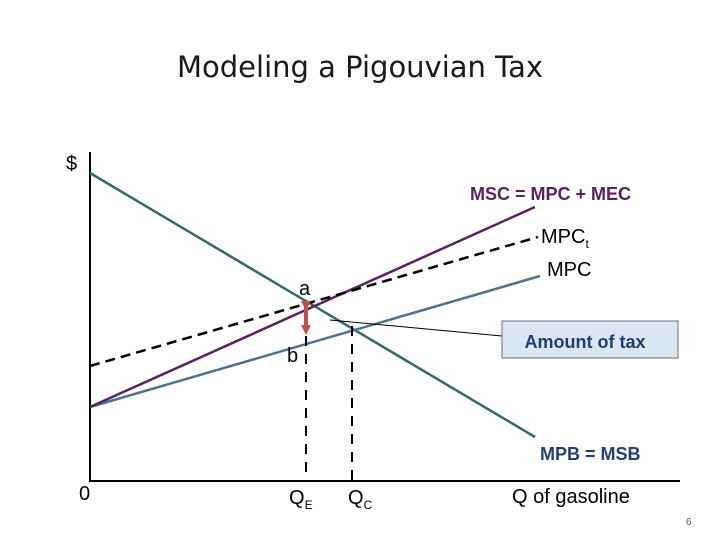 This screenshot has height=540, width=720. Describe the element at coordinates (71, 164) in the screenshot. I see `y-axis-label: $` at that location.